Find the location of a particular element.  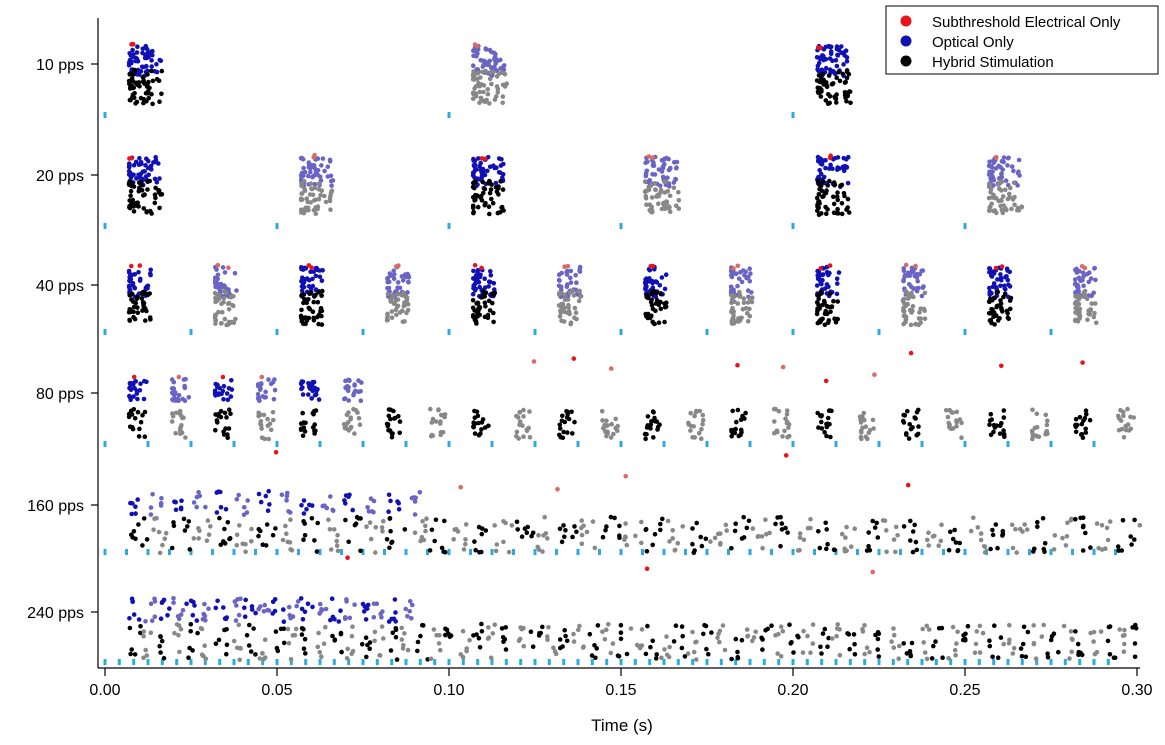

legend-box is located at coordinates (1022, 40).